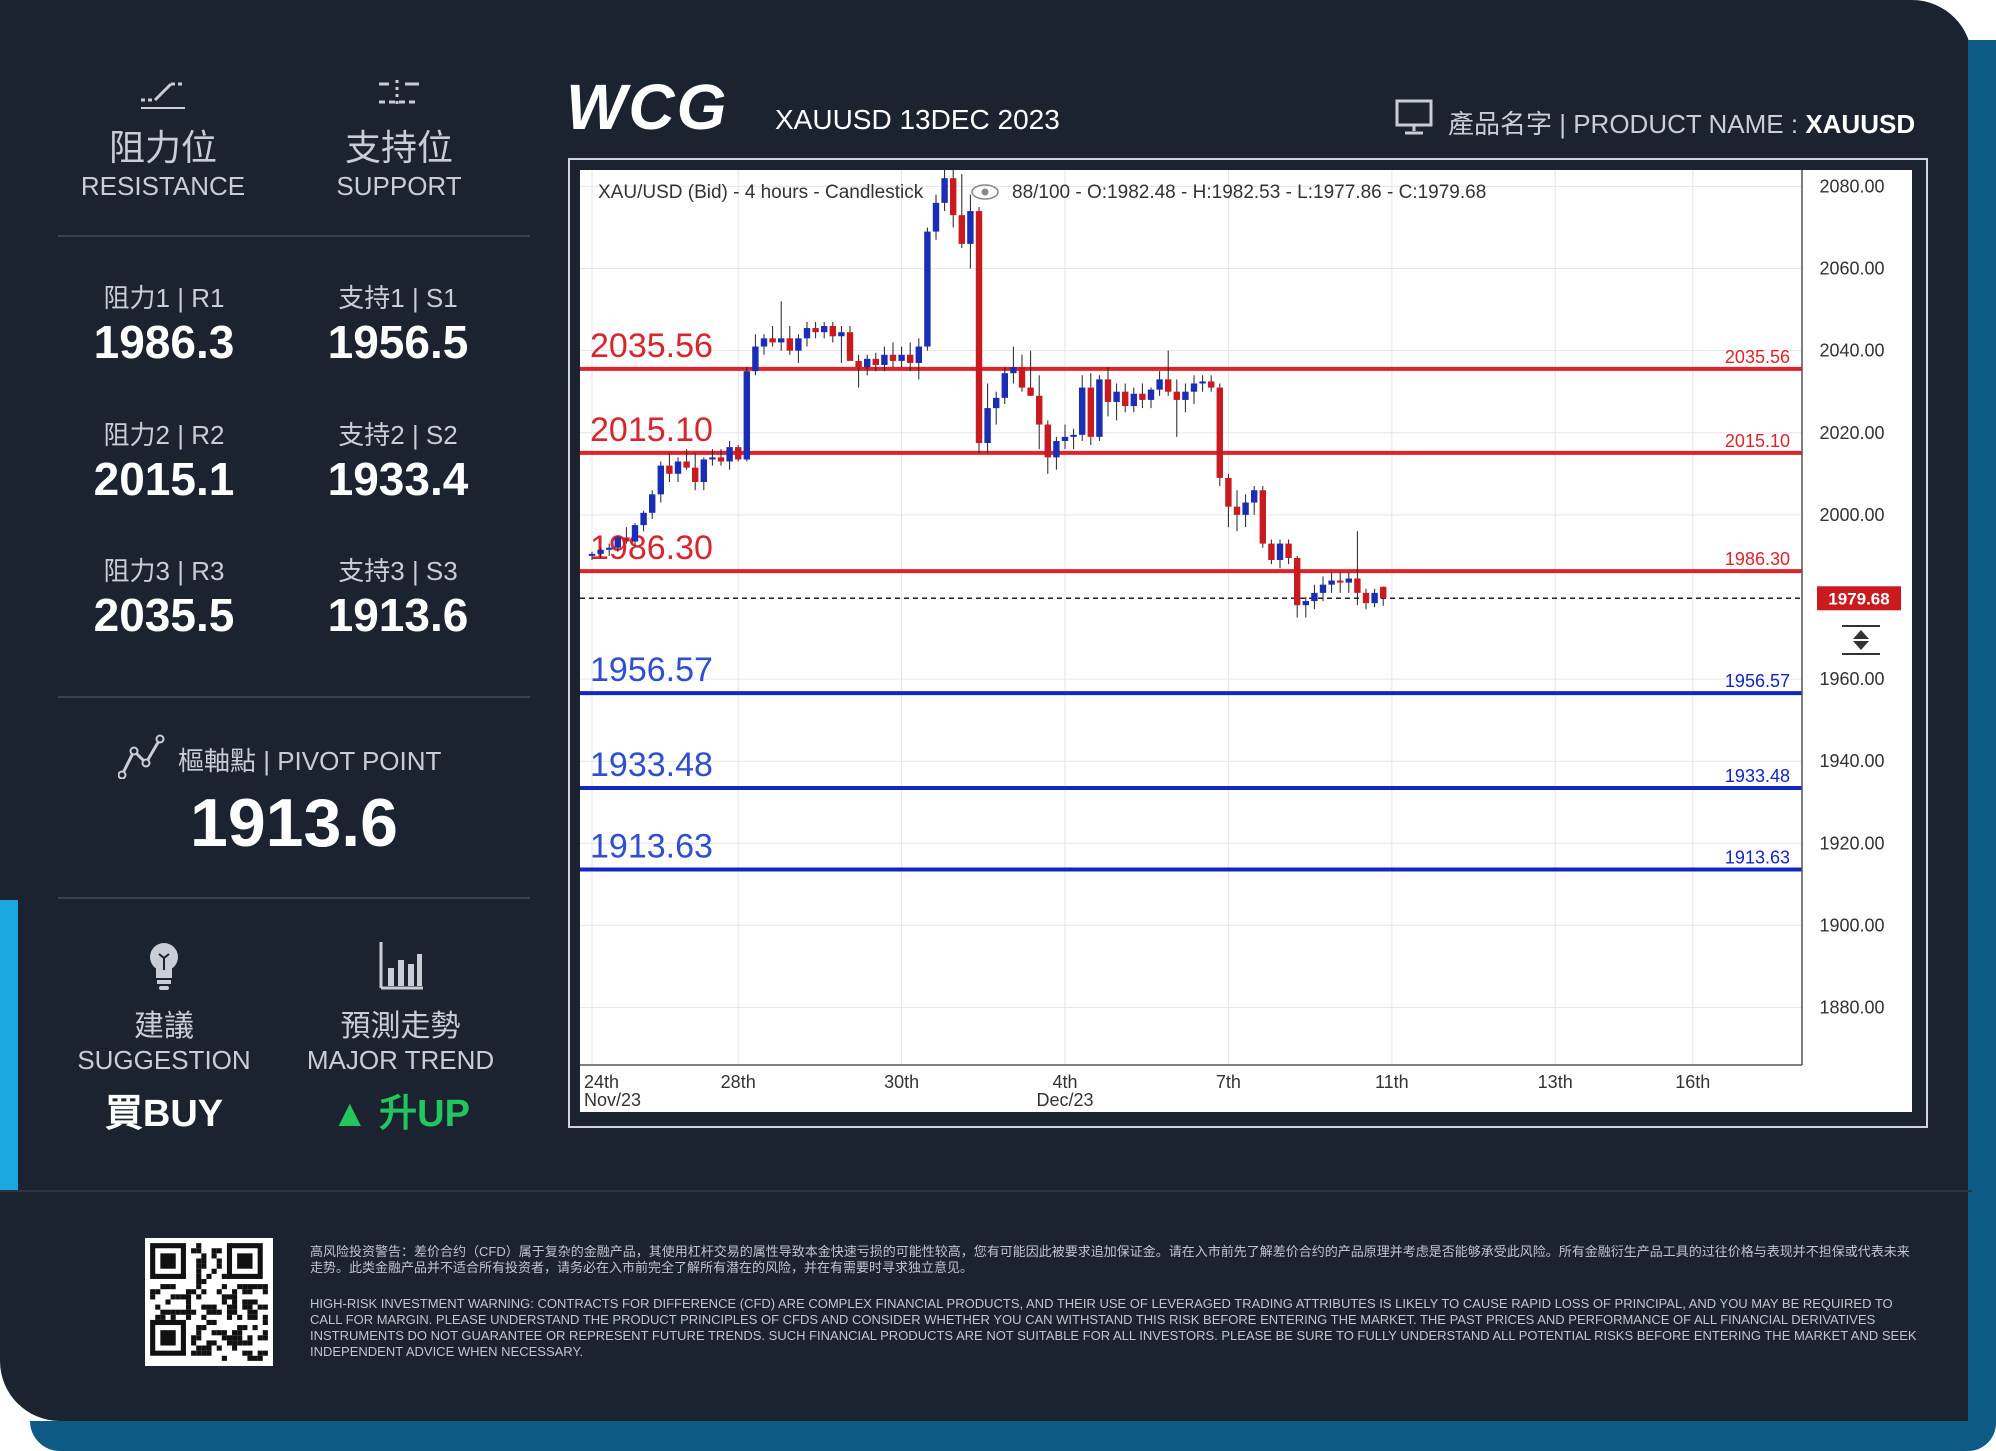  I want to click on y-tick-label: 1880.00, so click(1851, 1008).